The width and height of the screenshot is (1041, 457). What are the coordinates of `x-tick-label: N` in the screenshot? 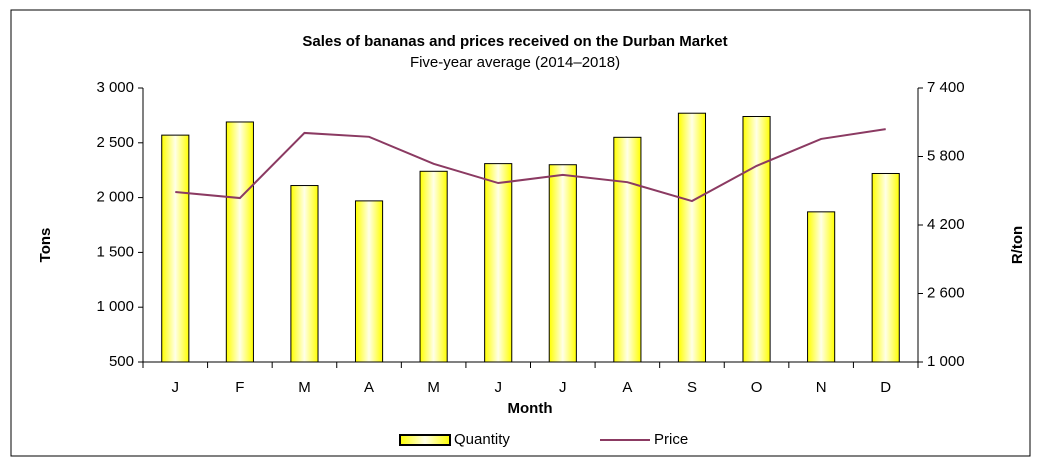 It's located at (821, 387).